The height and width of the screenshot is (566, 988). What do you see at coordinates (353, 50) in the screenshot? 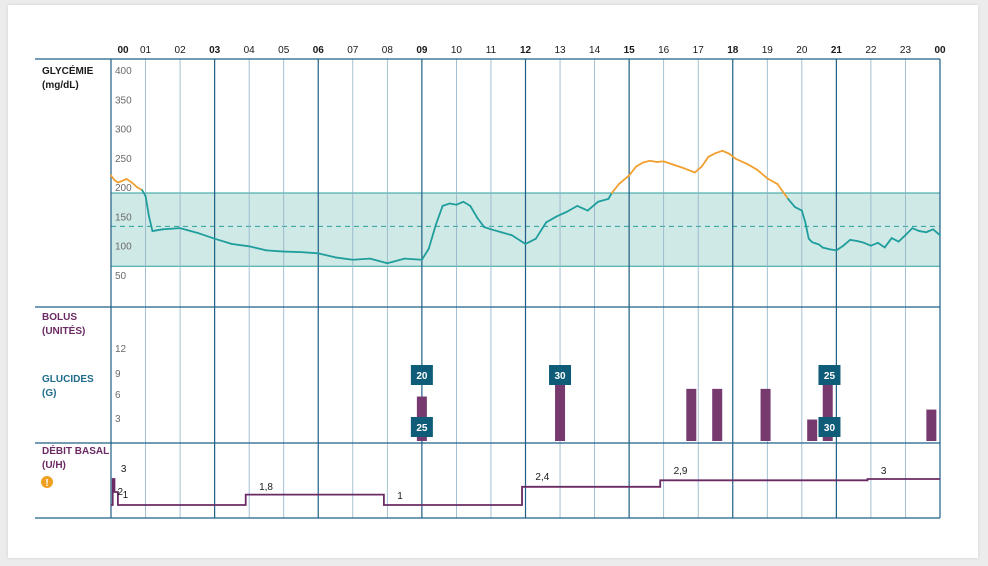
I see `hour-label: 07` at bounding box center [353, 50].